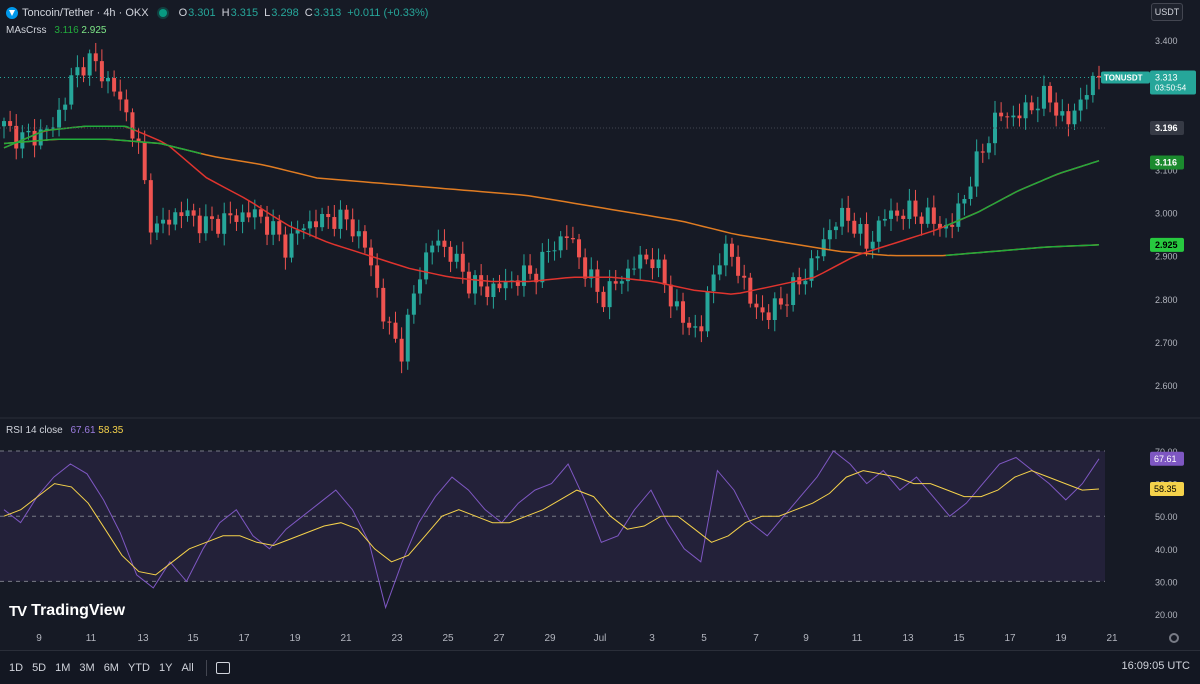 This screenshot has width=1200, height=684. I want to click on date-range-calendar-icon, so click(222, 667).